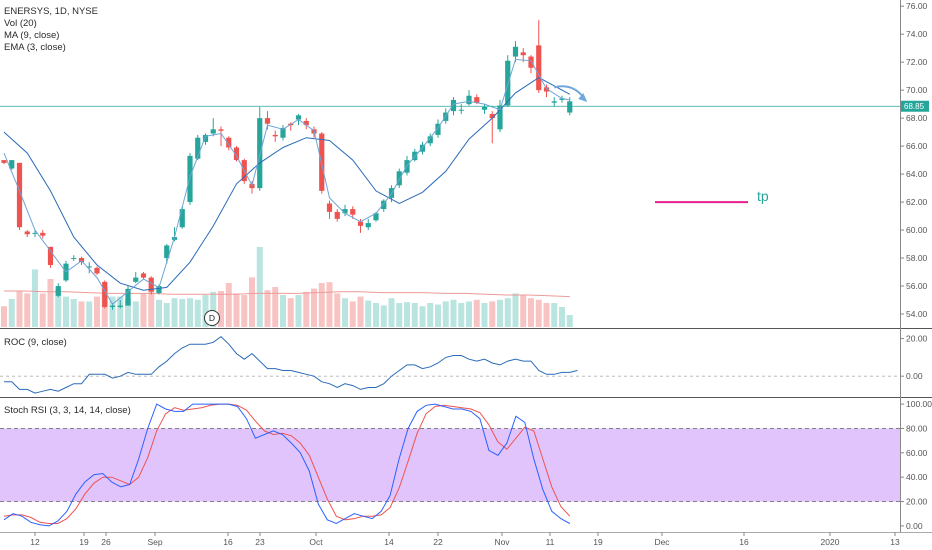 This screenshot has width=932, height=550. I want to click on roc-line, so click(291, 364).